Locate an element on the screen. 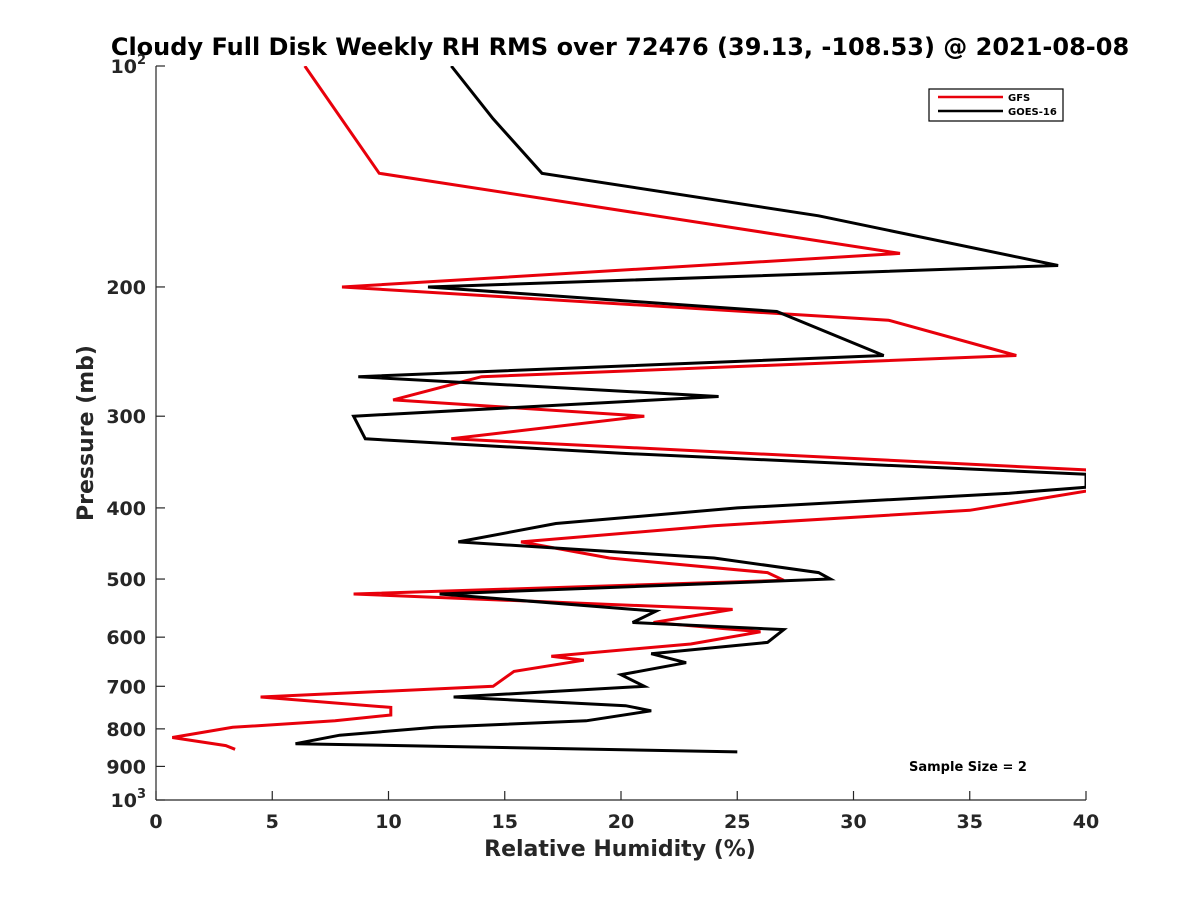  y-ticks: 10² 200 300 400 500 600 700 800 900 10³ is located at coordinates (135, 432).